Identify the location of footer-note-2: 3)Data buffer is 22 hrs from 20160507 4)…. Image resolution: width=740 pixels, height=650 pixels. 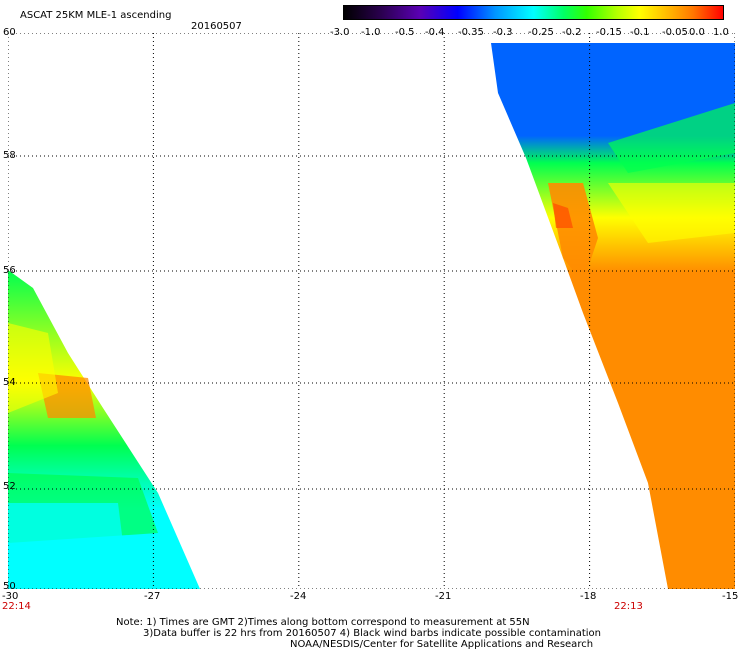
(372, 633).